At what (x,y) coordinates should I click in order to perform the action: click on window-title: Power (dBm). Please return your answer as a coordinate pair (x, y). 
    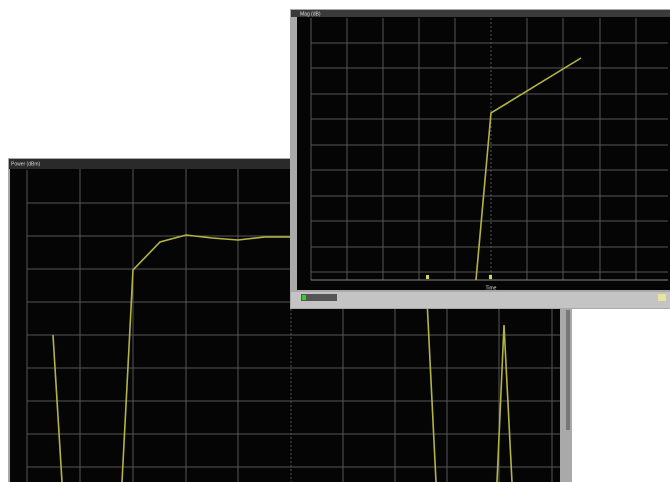
    Looking at the image, I should click on (26, 164).